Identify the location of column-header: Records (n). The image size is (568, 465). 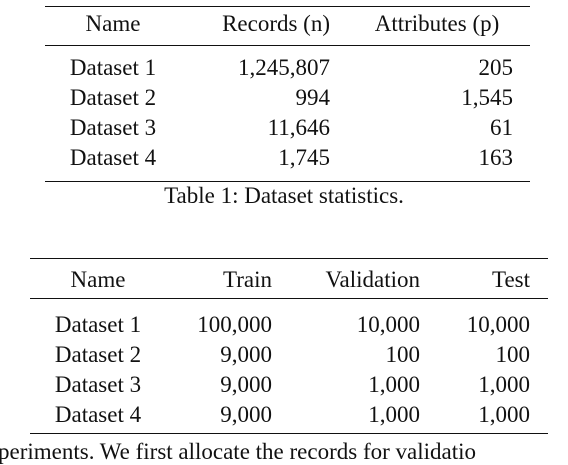
(276, 23).